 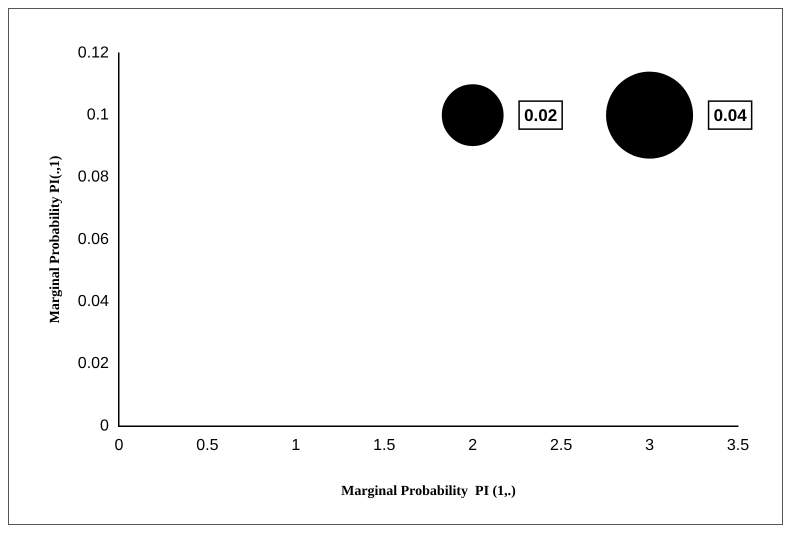 What do you see at coordinates (94, 53) in the screenshot?
I see `y-tick-label: 0.12` at bounding box center [94, 53].